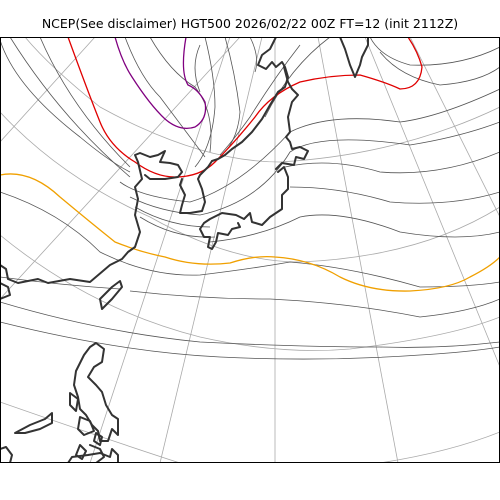 The image size is (500, 500). Describe the element at coordinates (33, 423) in the screenshot. I see `coastline-borneo` at that location.